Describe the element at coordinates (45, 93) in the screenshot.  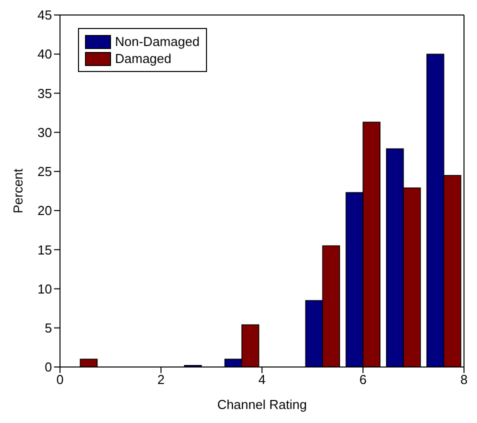
I see `y-tick-label: 35` at that location.